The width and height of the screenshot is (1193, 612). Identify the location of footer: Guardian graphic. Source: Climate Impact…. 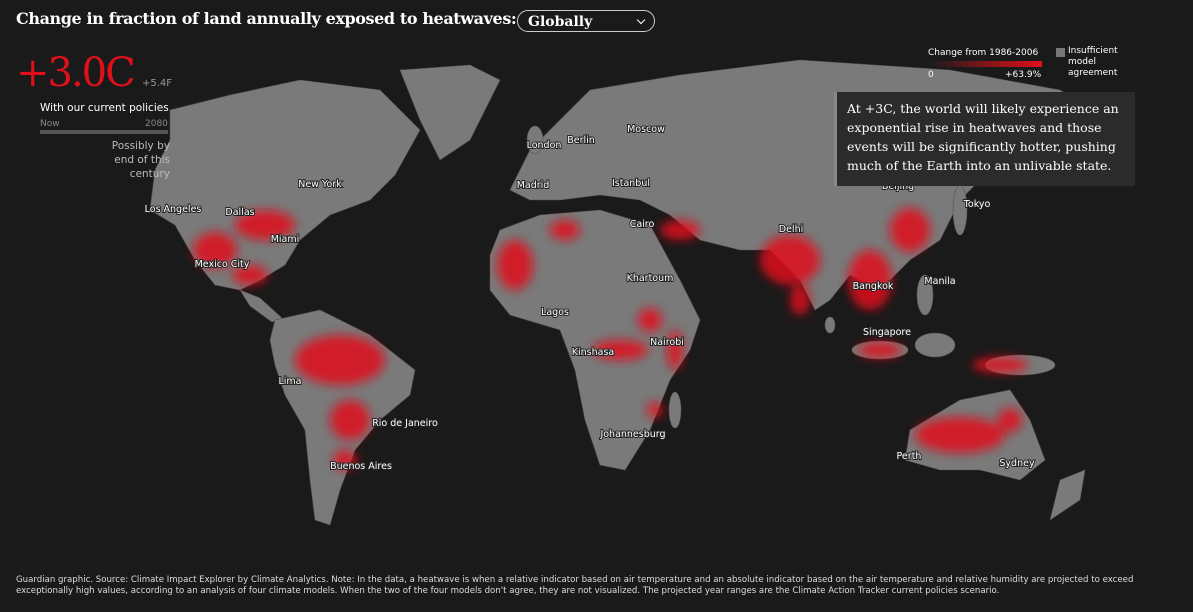
(575, 585).